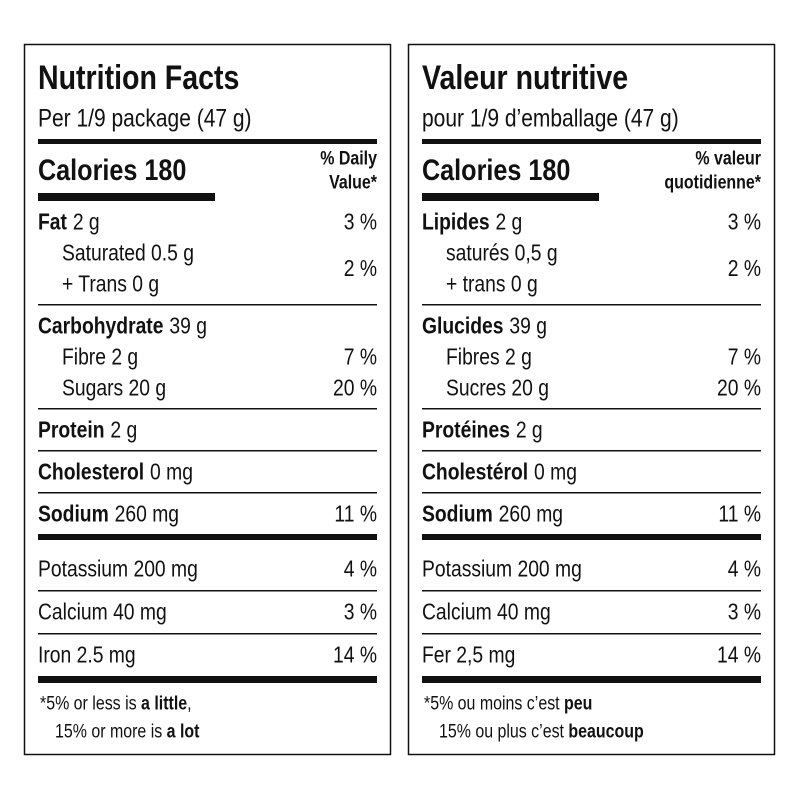  Describe the element at coordinates (508, 703) in the screenshot. I see `footnote: *5% ou moins c’est peu` at that location.